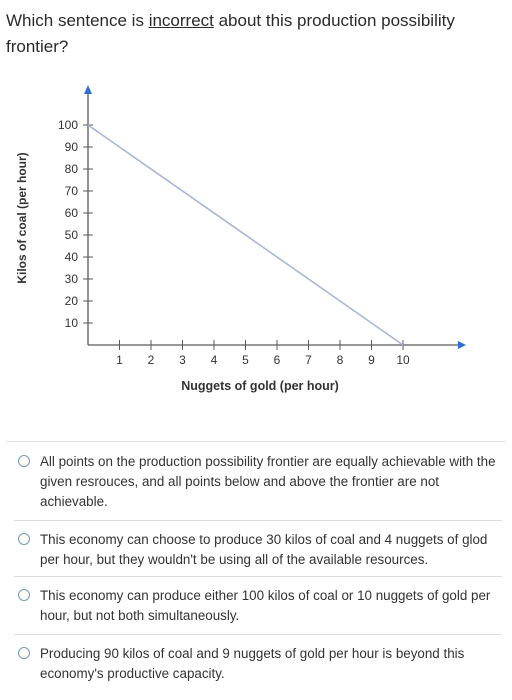 This screenshot has width=512, height=700. What do you see at coordinates (72, 323) in the screenshot?
I see `y-tick-label: 10` at bounding box center [72, 323].